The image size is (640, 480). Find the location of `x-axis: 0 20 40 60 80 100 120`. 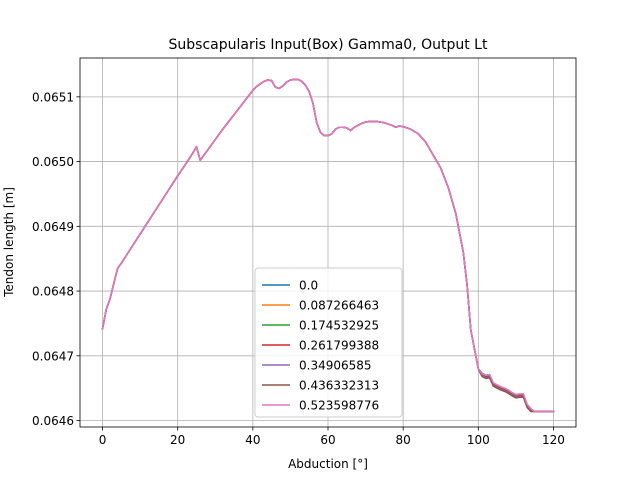

x-axis: 0 20 40 60 80 100 120 is located at coordinates (332, 437).